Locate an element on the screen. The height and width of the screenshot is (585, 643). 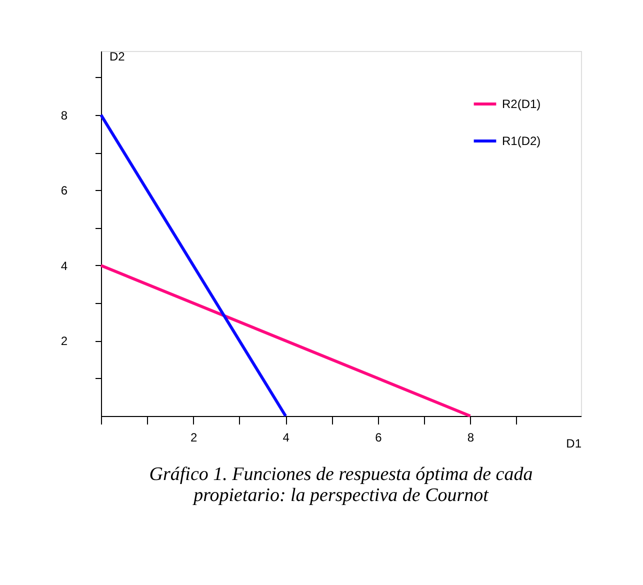
x-tick-label: 8 is located at coordinates (470, 437).